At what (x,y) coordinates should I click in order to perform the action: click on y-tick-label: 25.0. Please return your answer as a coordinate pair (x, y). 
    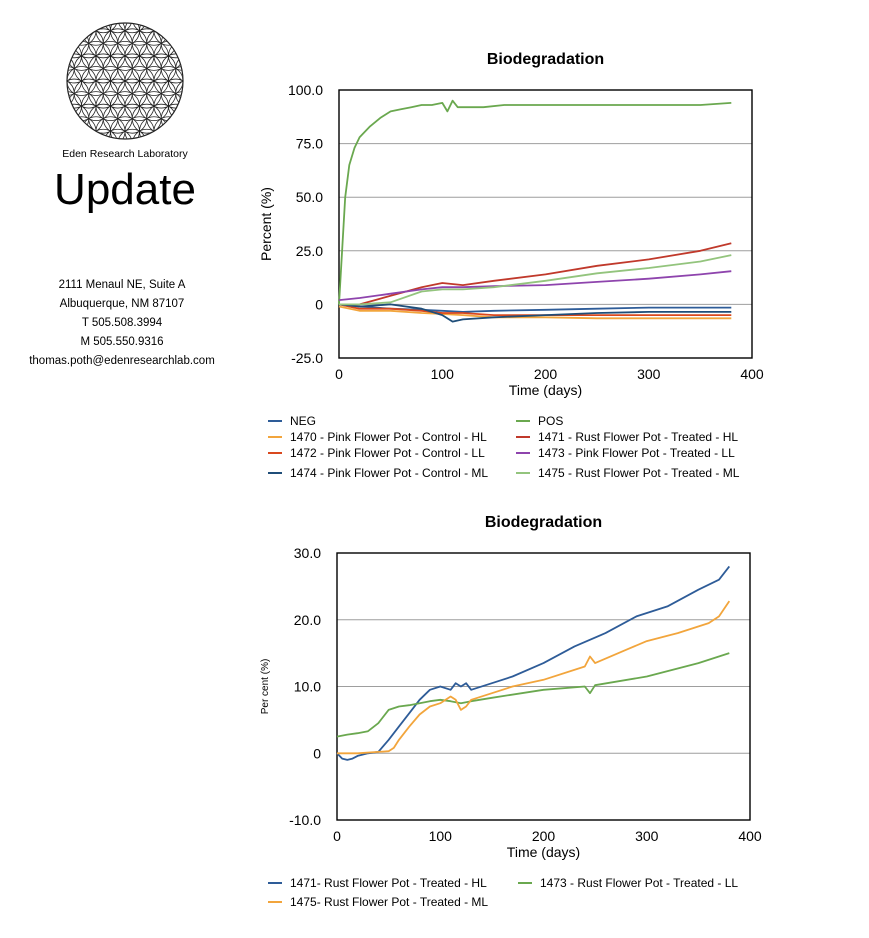
    Looking at the image, I should click on (309, 251).